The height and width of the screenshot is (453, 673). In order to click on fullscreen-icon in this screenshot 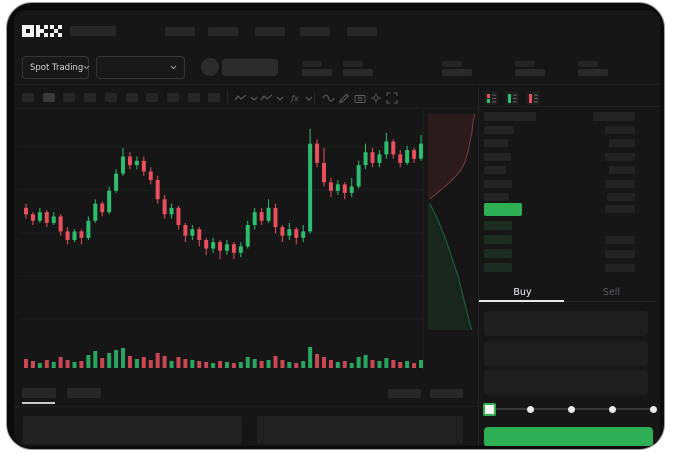, I will do `click(392, 98)`.